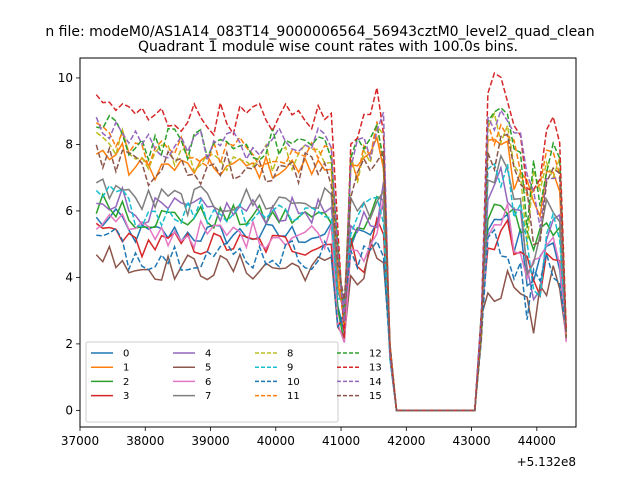 The image size is (640, 480). I want to click on y-tick-label-0: 0, so click(69, 410).